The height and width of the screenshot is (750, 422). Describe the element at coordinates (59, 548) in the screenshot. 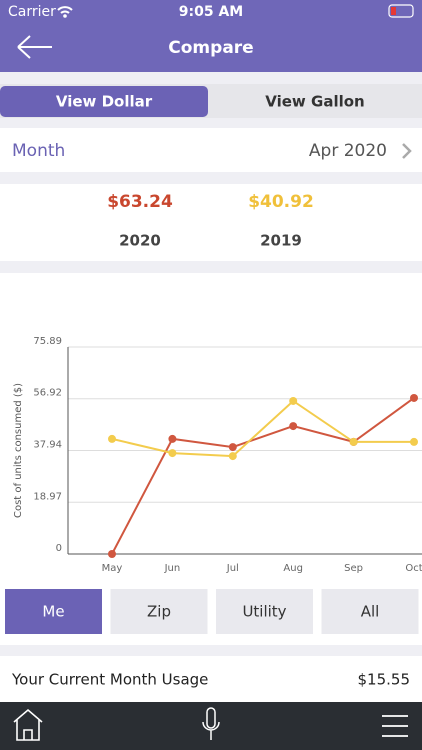

I see `y-tick-label: 0` at that location.